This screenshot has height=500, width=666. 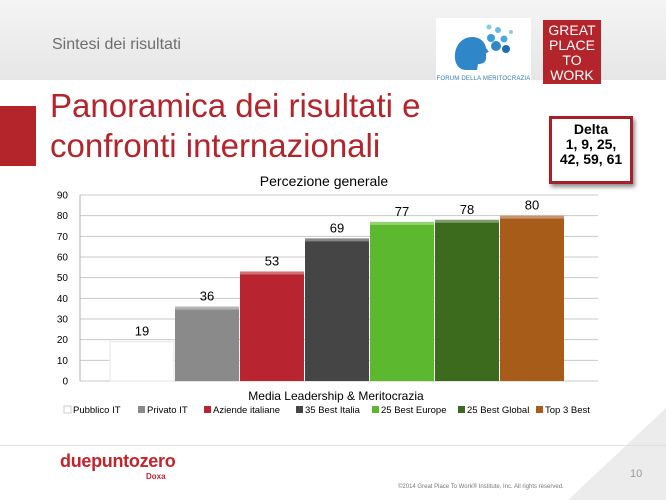 What do you see at coordinates (591, 129) in the screenshot?
I see `delta-heading: Delta` at bounding box center [591, 129].